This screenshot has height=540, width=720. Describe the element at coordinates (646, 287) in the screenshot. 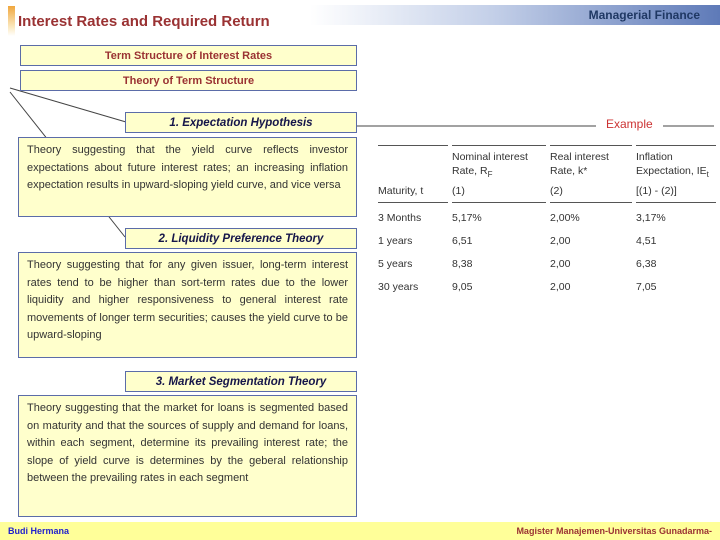

I see `table-cell: 7,05` at that location.